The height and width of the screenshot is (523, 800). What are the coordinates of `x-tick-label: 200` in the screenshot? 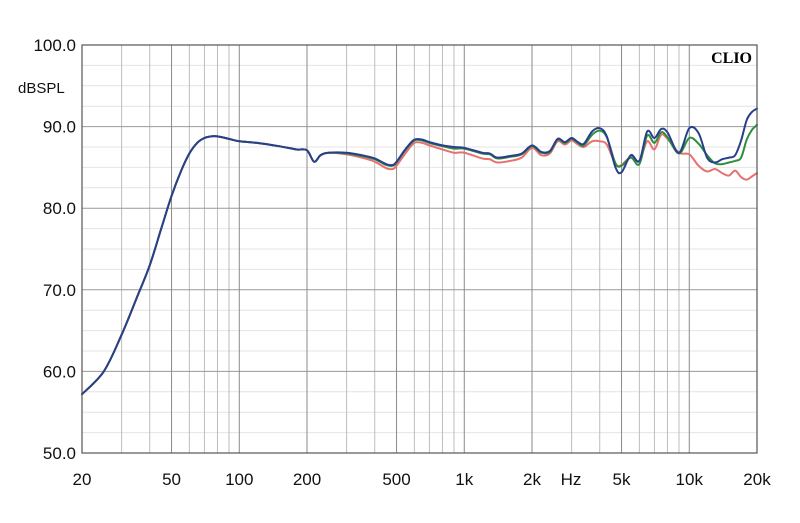 It's located at (307, 479).